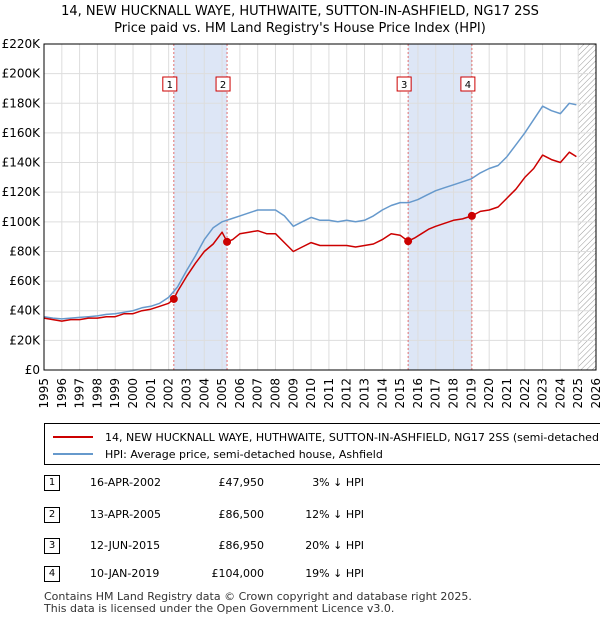 Image resolution: width=600 pixels, height=620 pixels. I want to click on transaction-row: 1 16-APR-2002 £47,950 3% ↓ HPI, so click(304, 484).